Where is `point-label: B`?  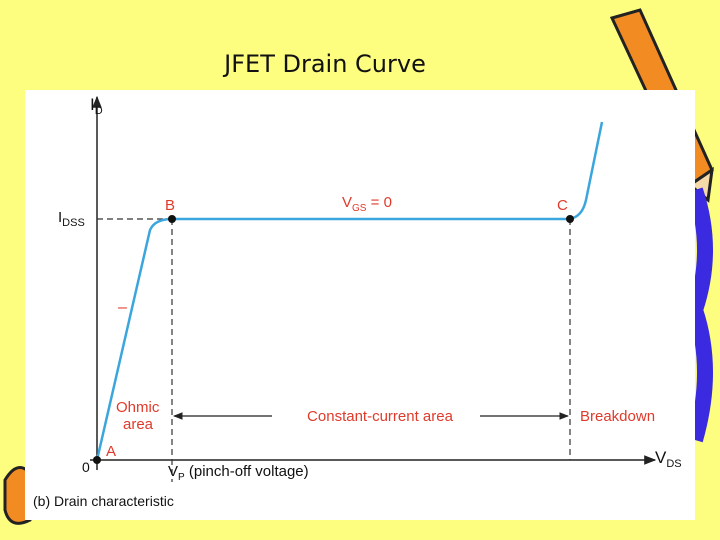 point-label: B is located at coordinates (170, 205).